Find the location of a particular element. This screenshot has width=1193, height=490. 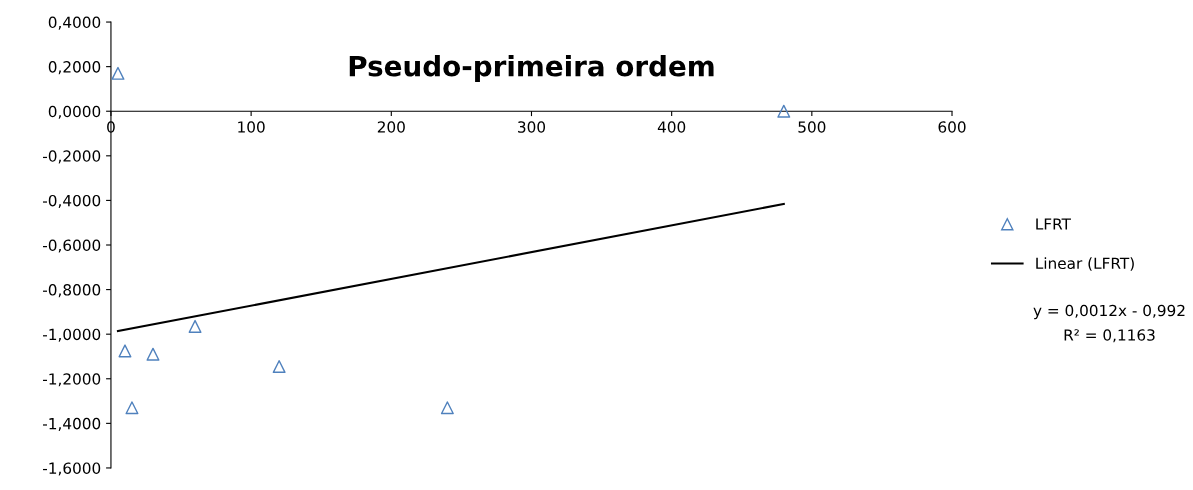

x-tick-label: 600 is located at coordinates (952, 127).